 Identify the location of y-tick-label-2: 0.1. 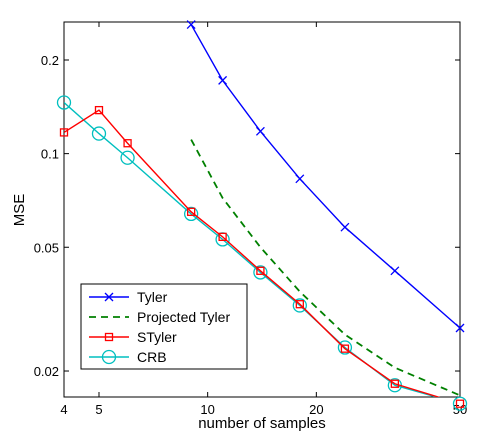
(50, 154).